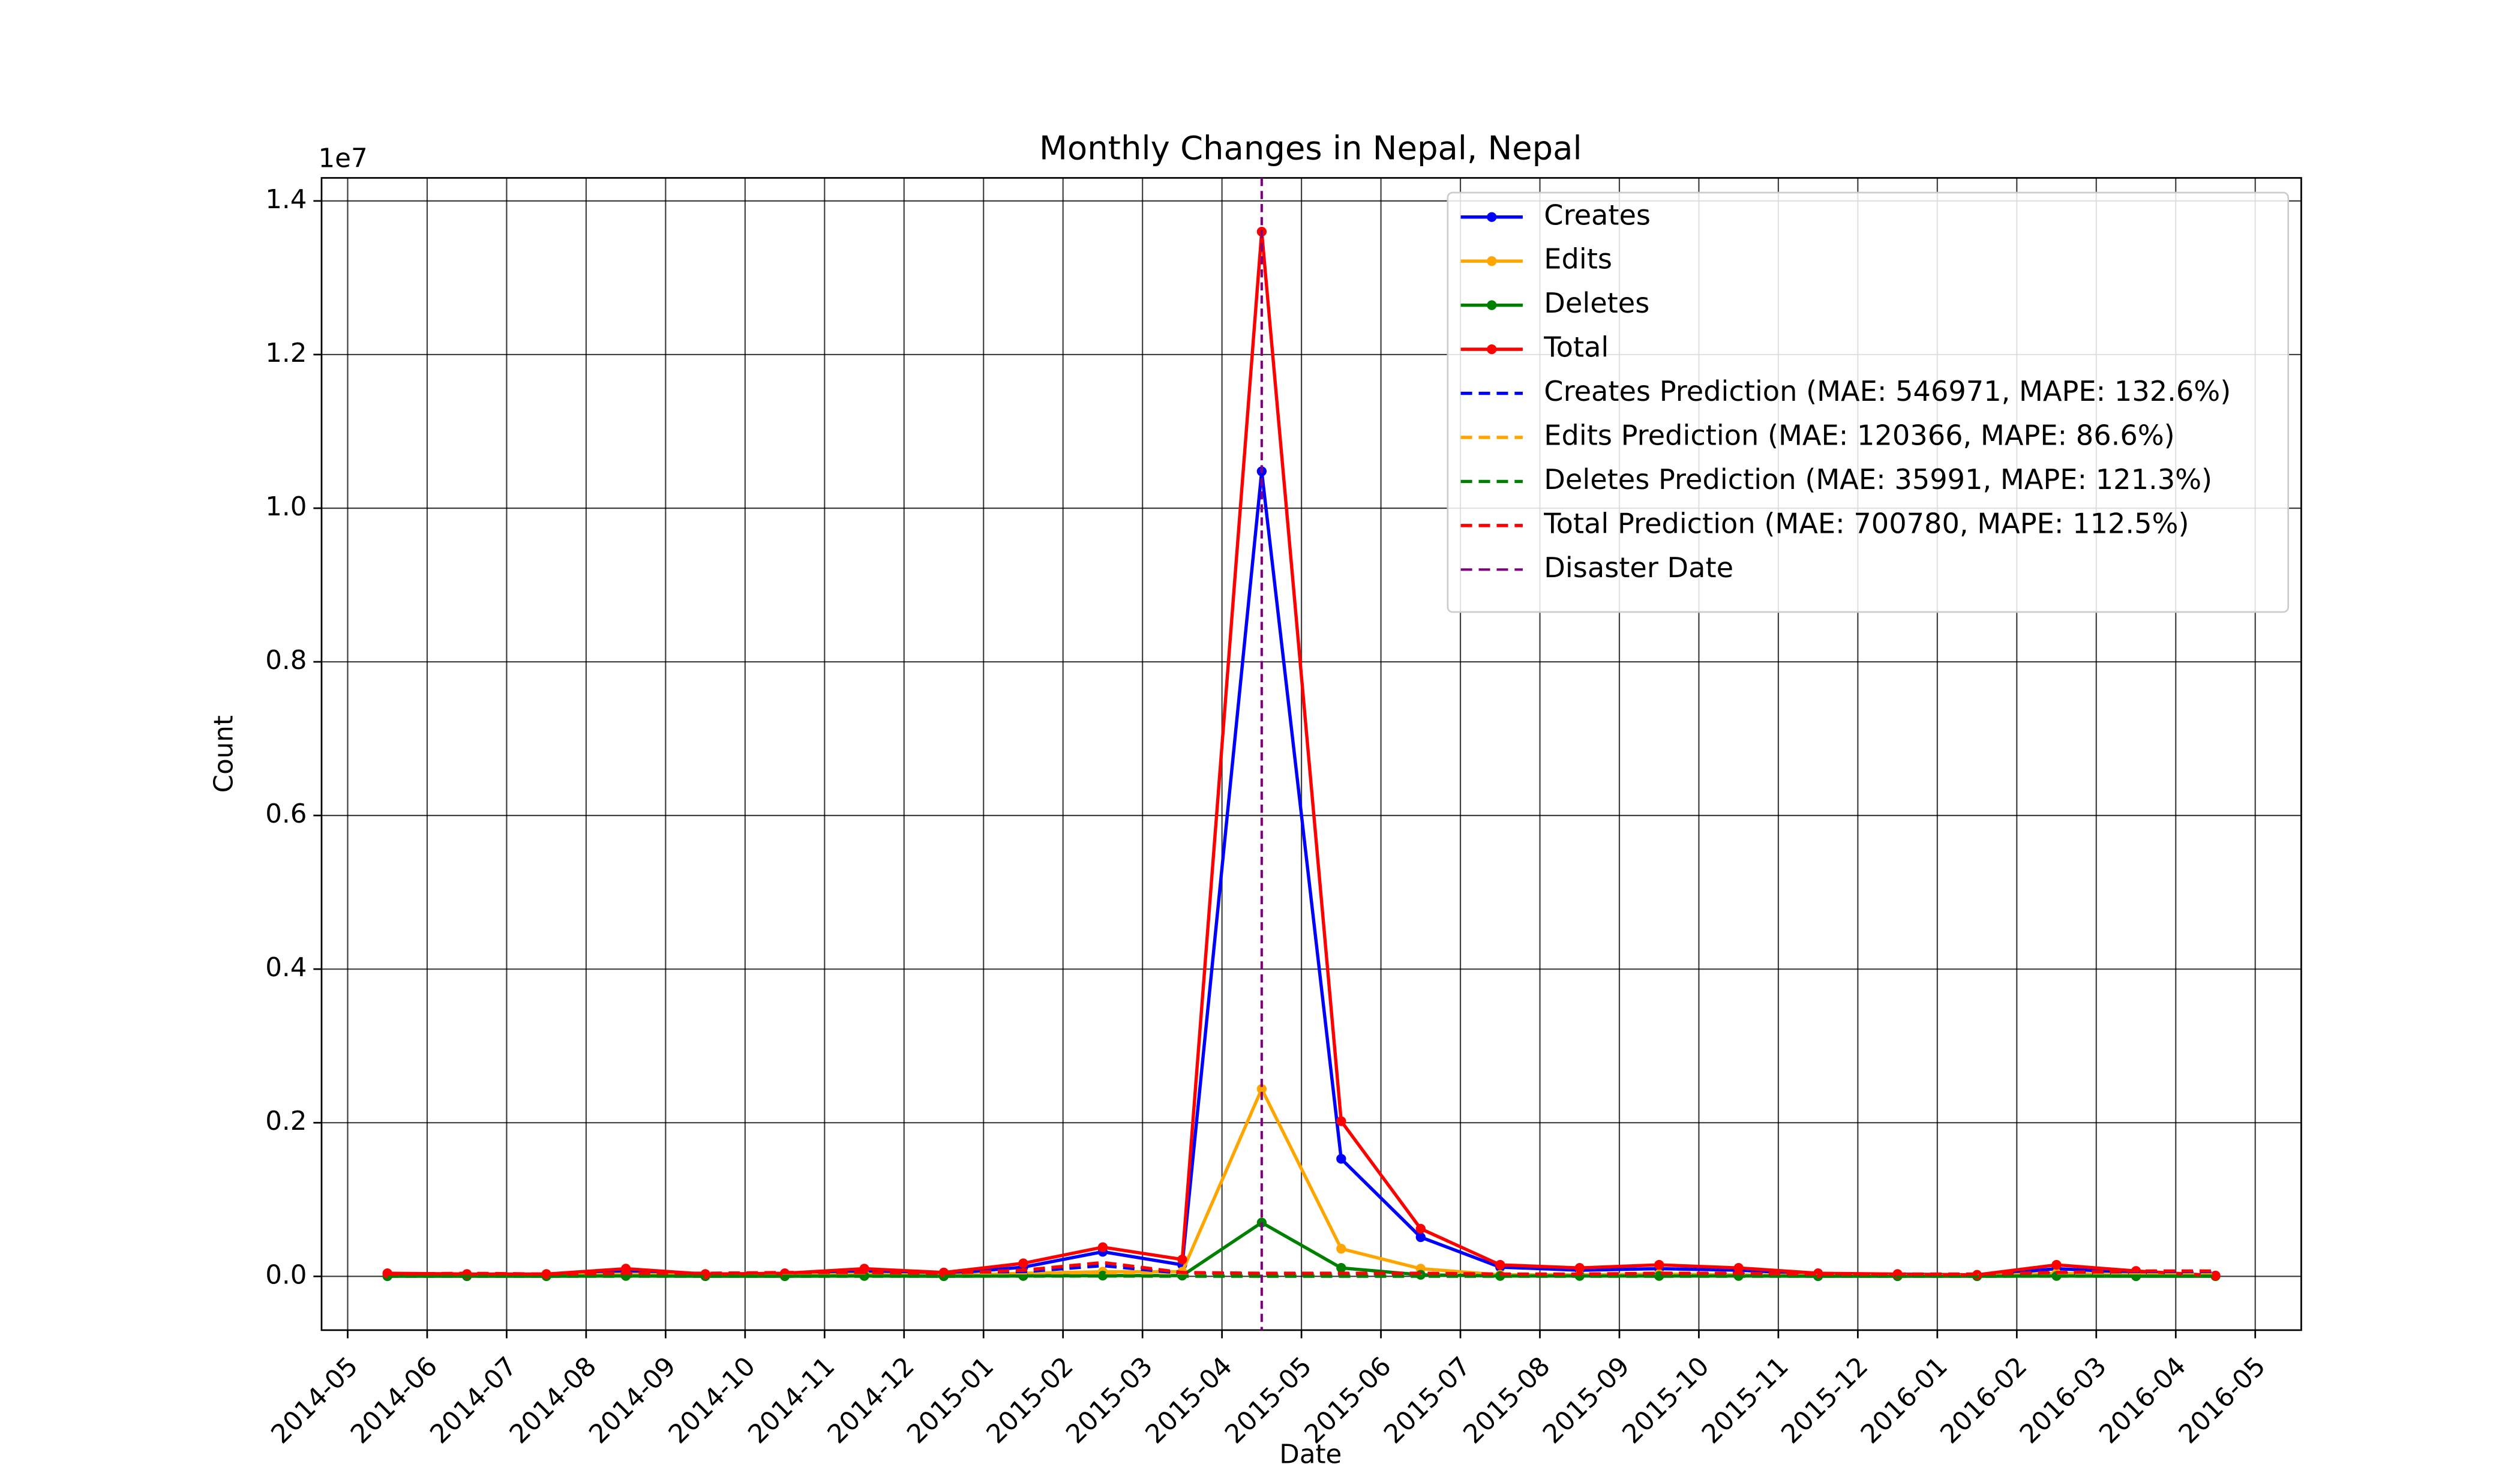 The height and width of the screenshot is (1470, 2520). Describe the element at coordinates (474, 1401) in the screenshot. I see `x-tick-label: 2014-07` at that location.